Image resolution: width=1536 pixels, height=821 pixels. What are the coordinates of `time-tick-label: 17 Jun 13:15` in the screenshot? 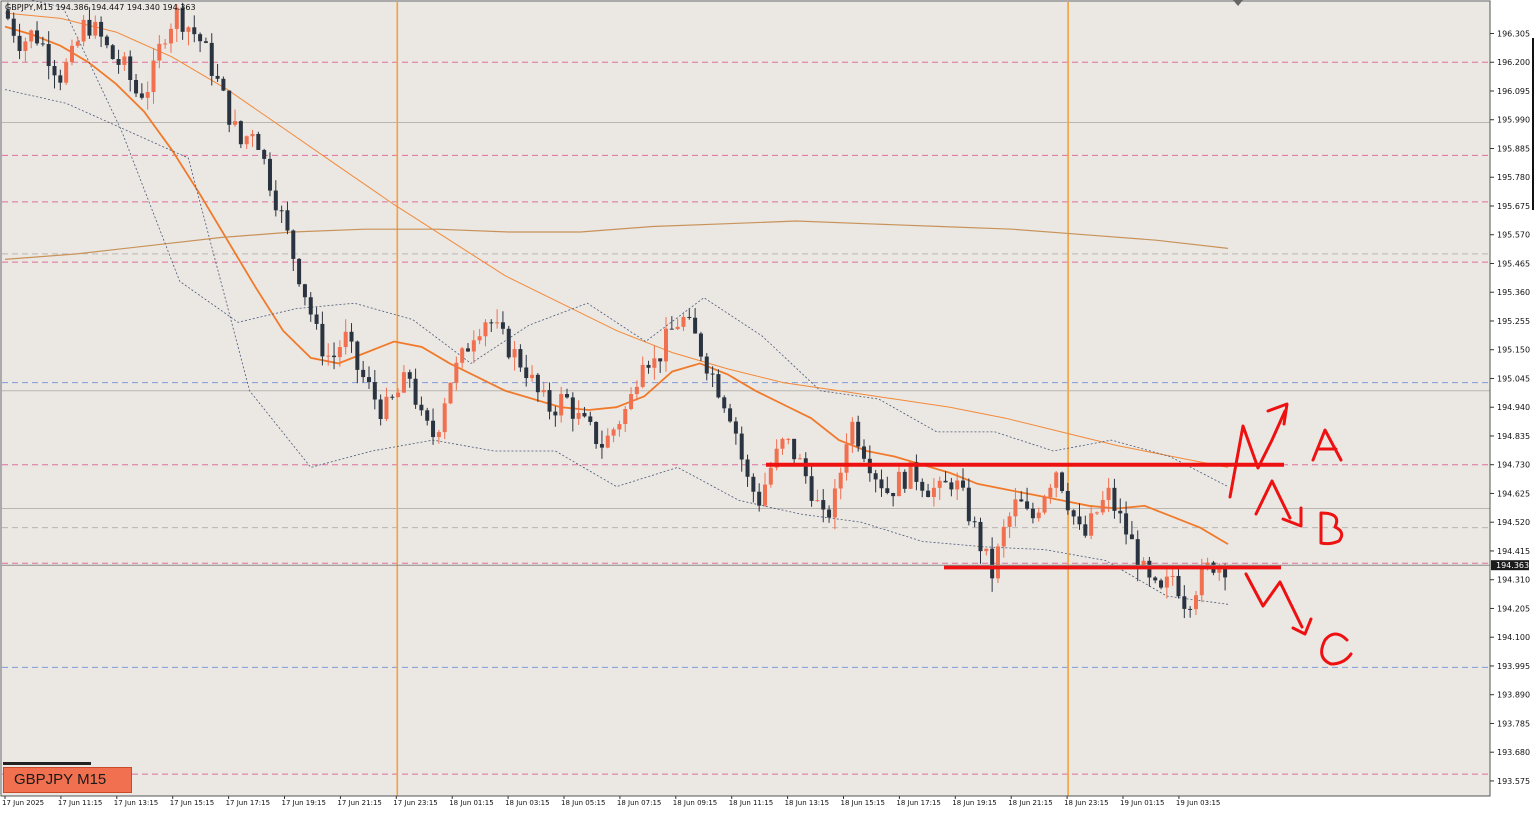 It's located at (136, 803).